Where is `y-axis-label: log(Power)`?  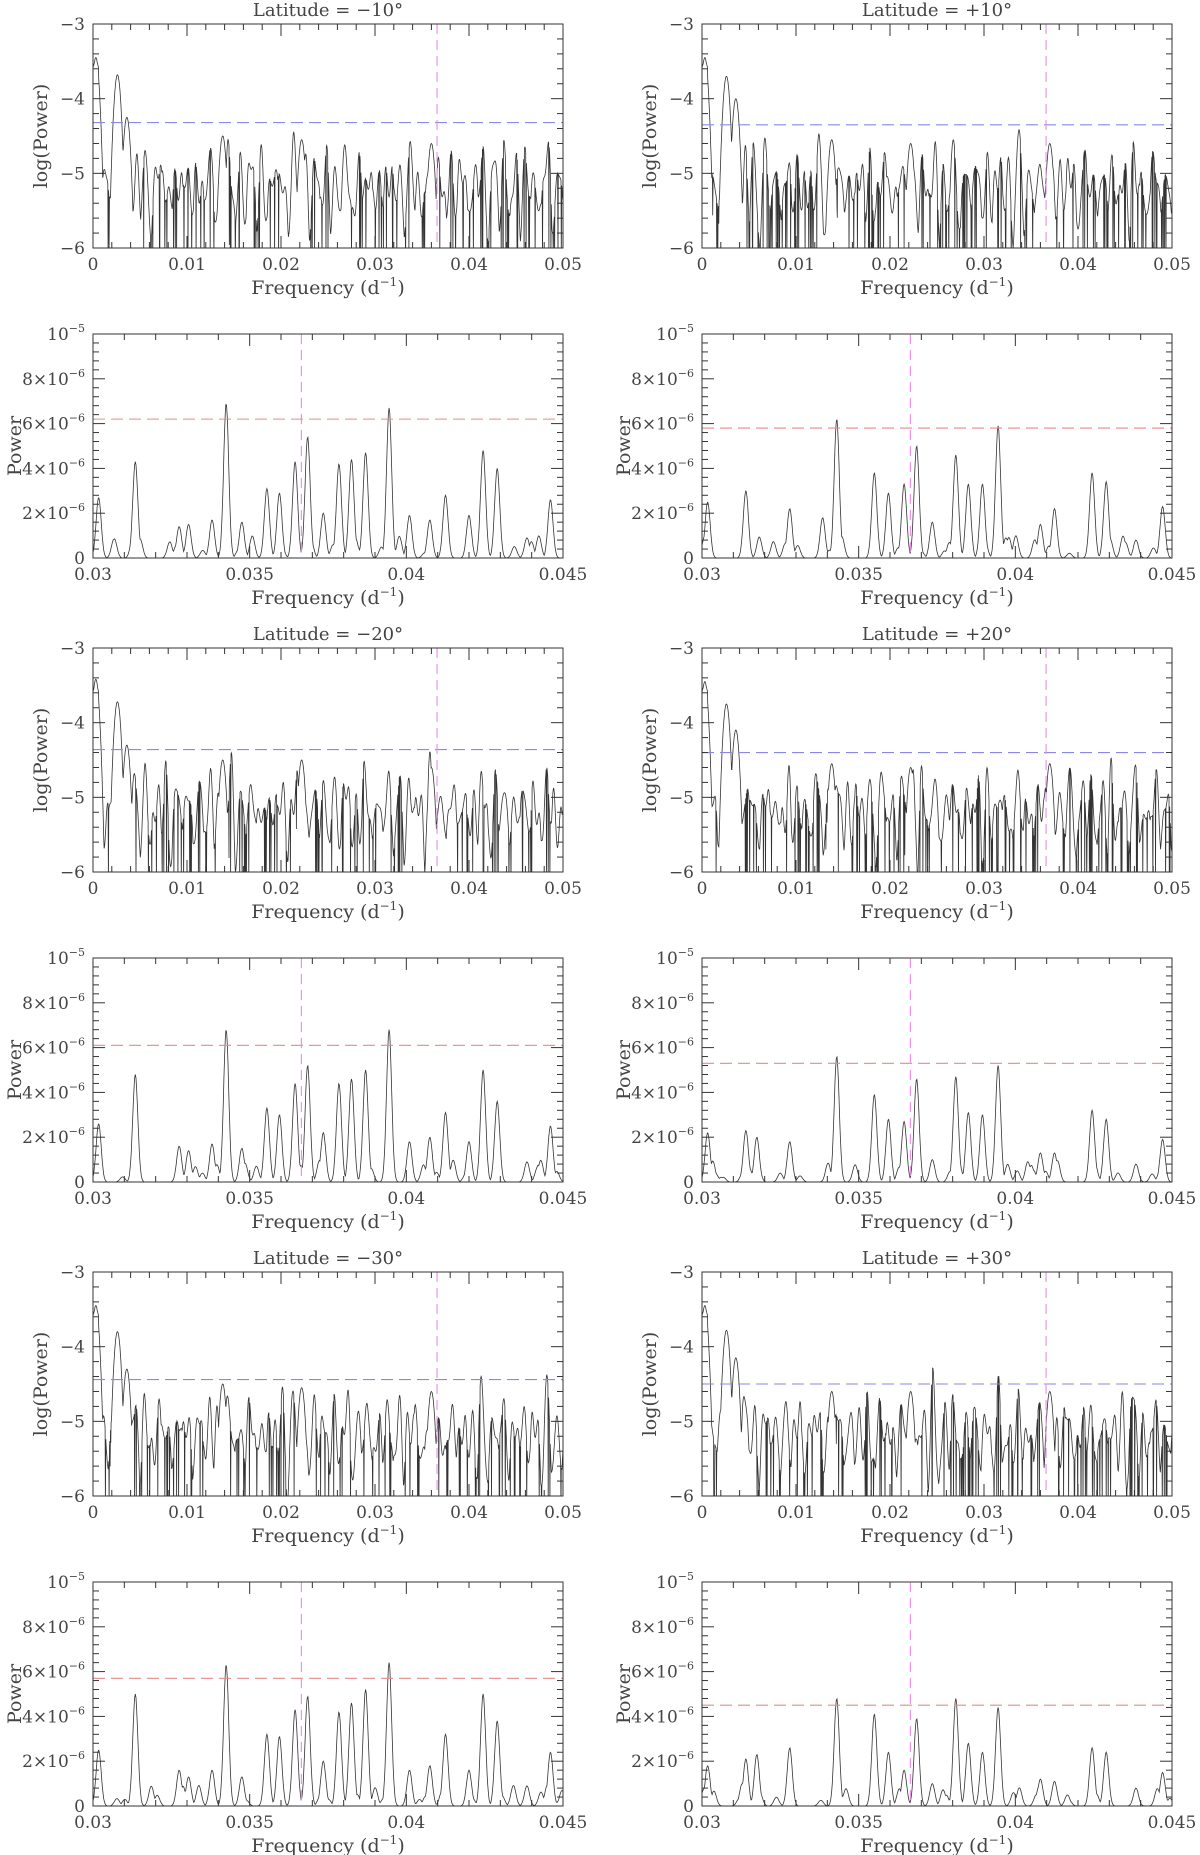 y-axis-label: log(Power) is located at coordinates (41, 1384).